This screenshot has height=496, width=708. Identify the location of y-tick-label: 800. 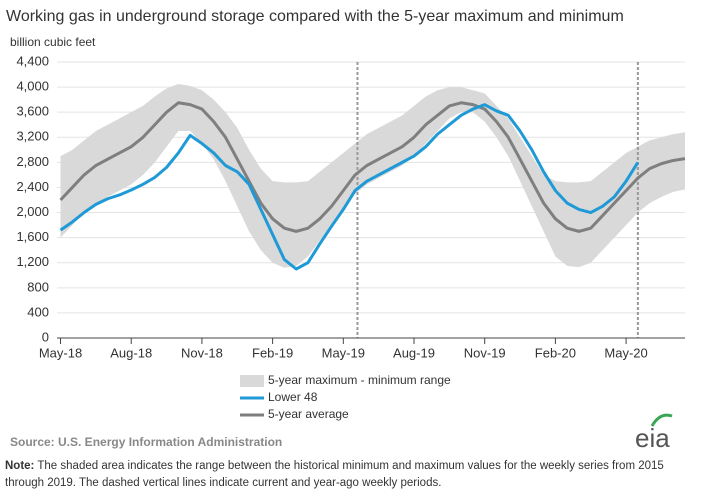
(38, 286).